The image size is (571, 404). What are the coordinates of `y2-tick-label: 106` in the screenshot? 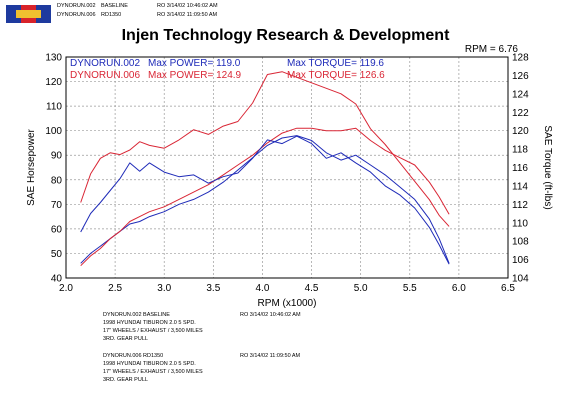 It's located at (520, 260).